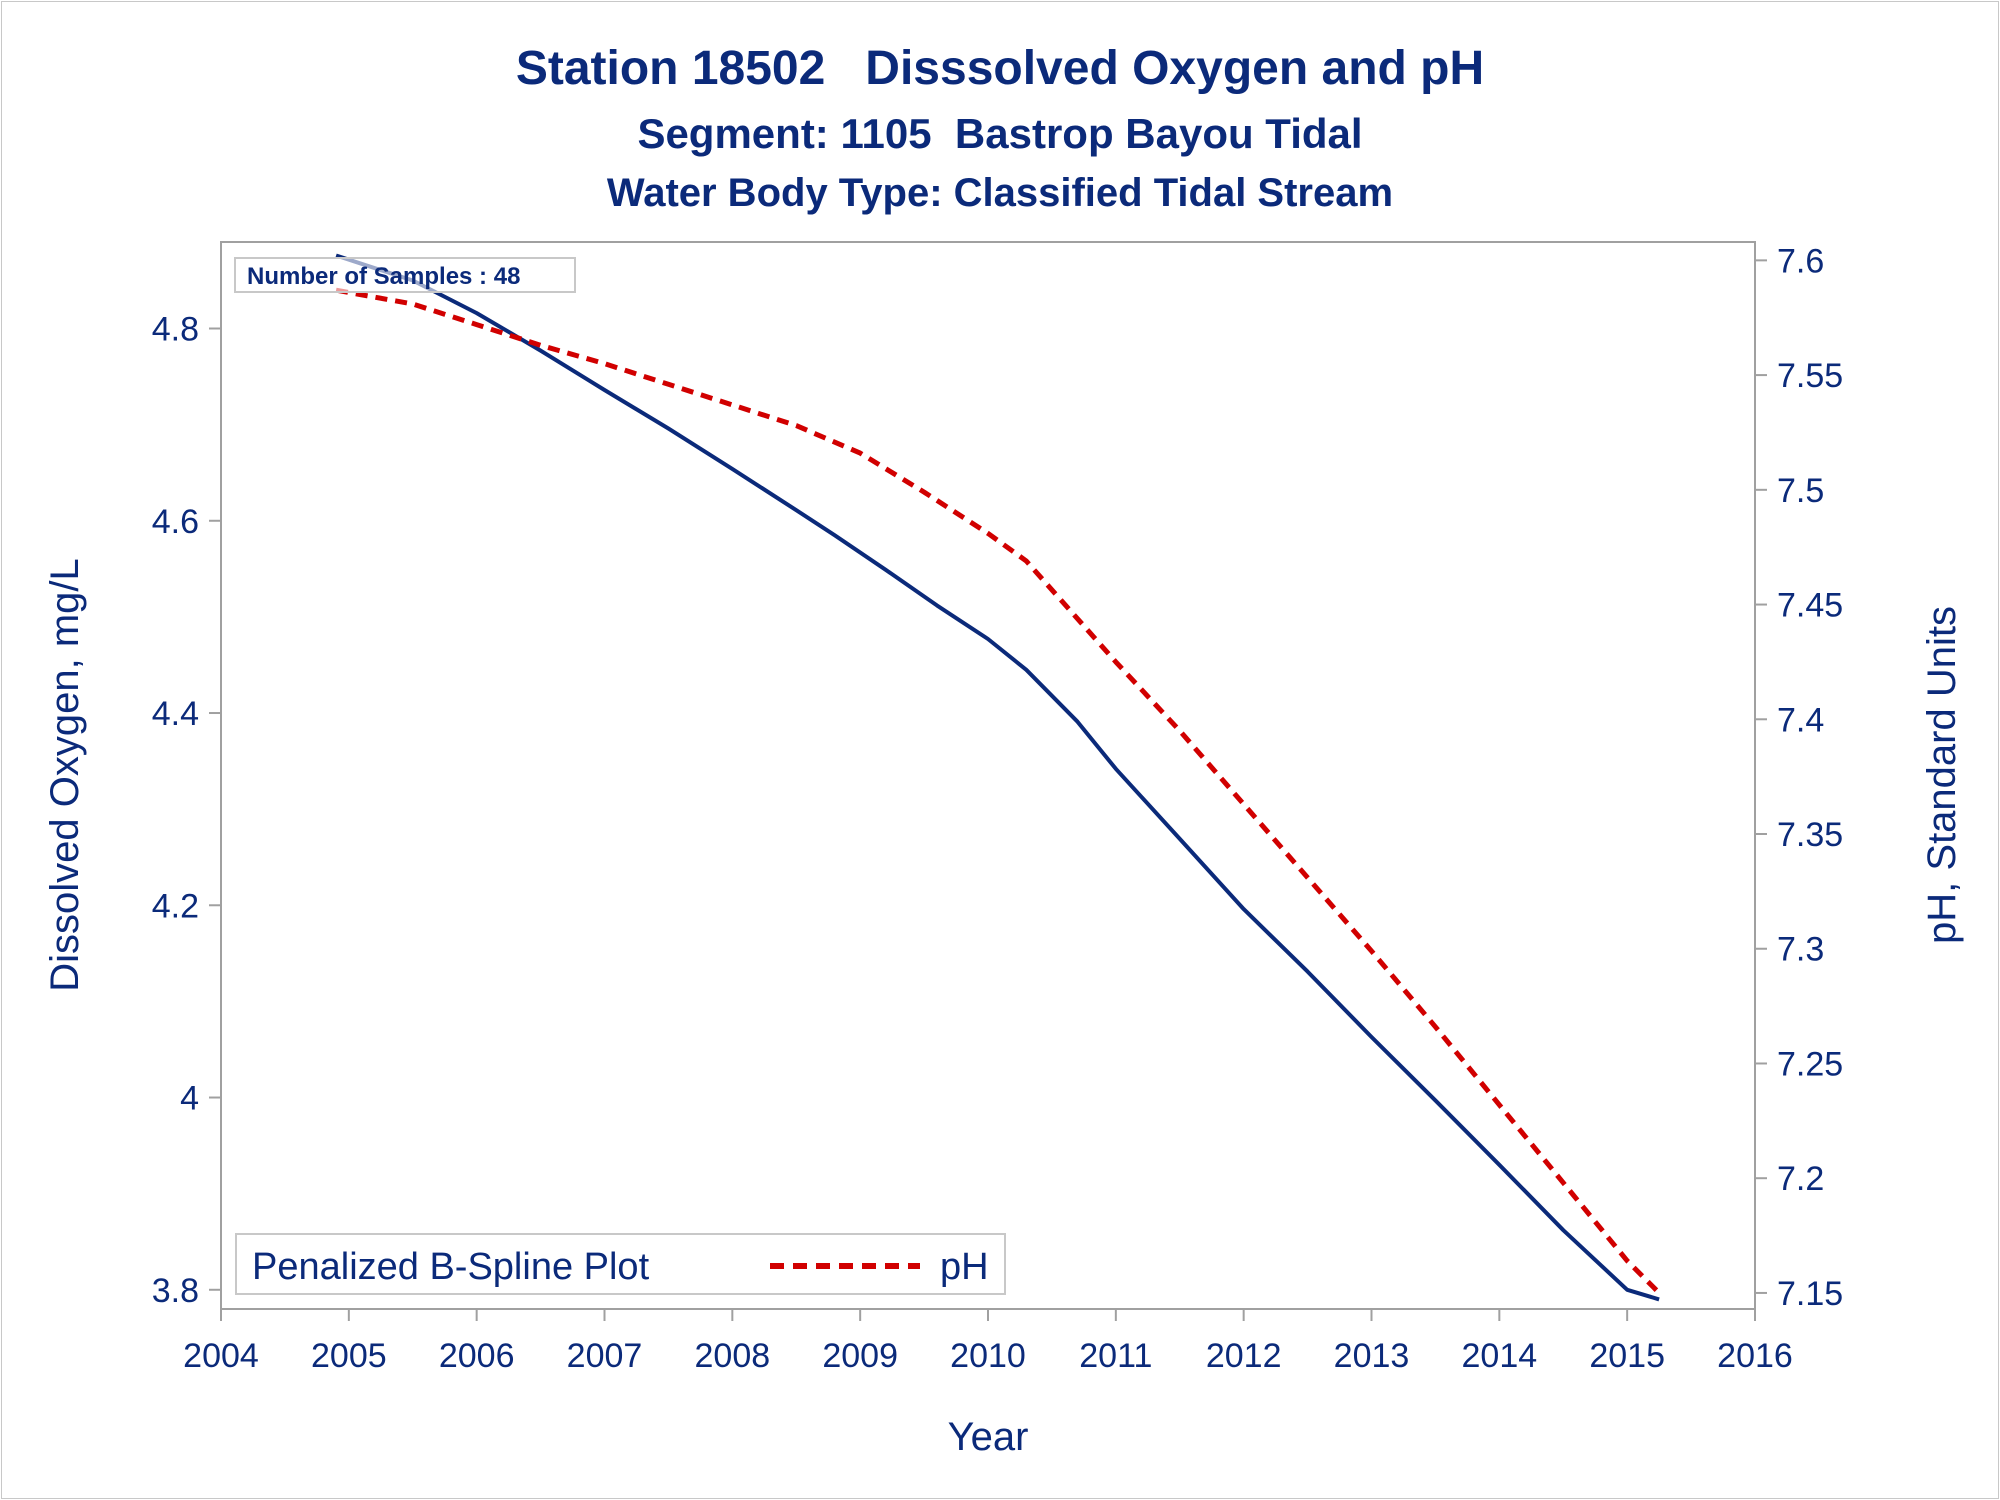  I want to click on legend-box, so click(620, 1264).